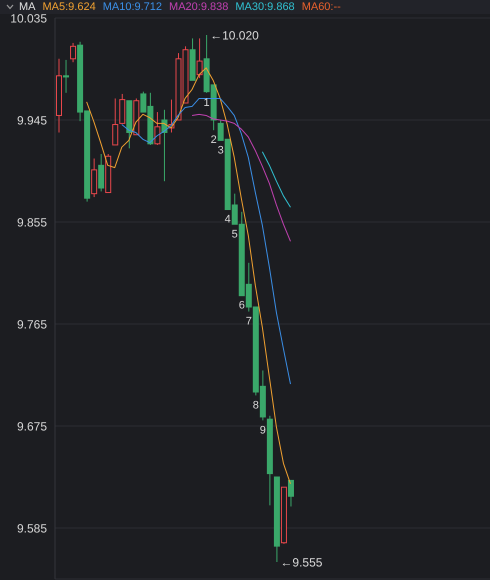  Describe the element at coordinates (132, 7) in the screenshot. I see `text: MA10:9.712` at that location.